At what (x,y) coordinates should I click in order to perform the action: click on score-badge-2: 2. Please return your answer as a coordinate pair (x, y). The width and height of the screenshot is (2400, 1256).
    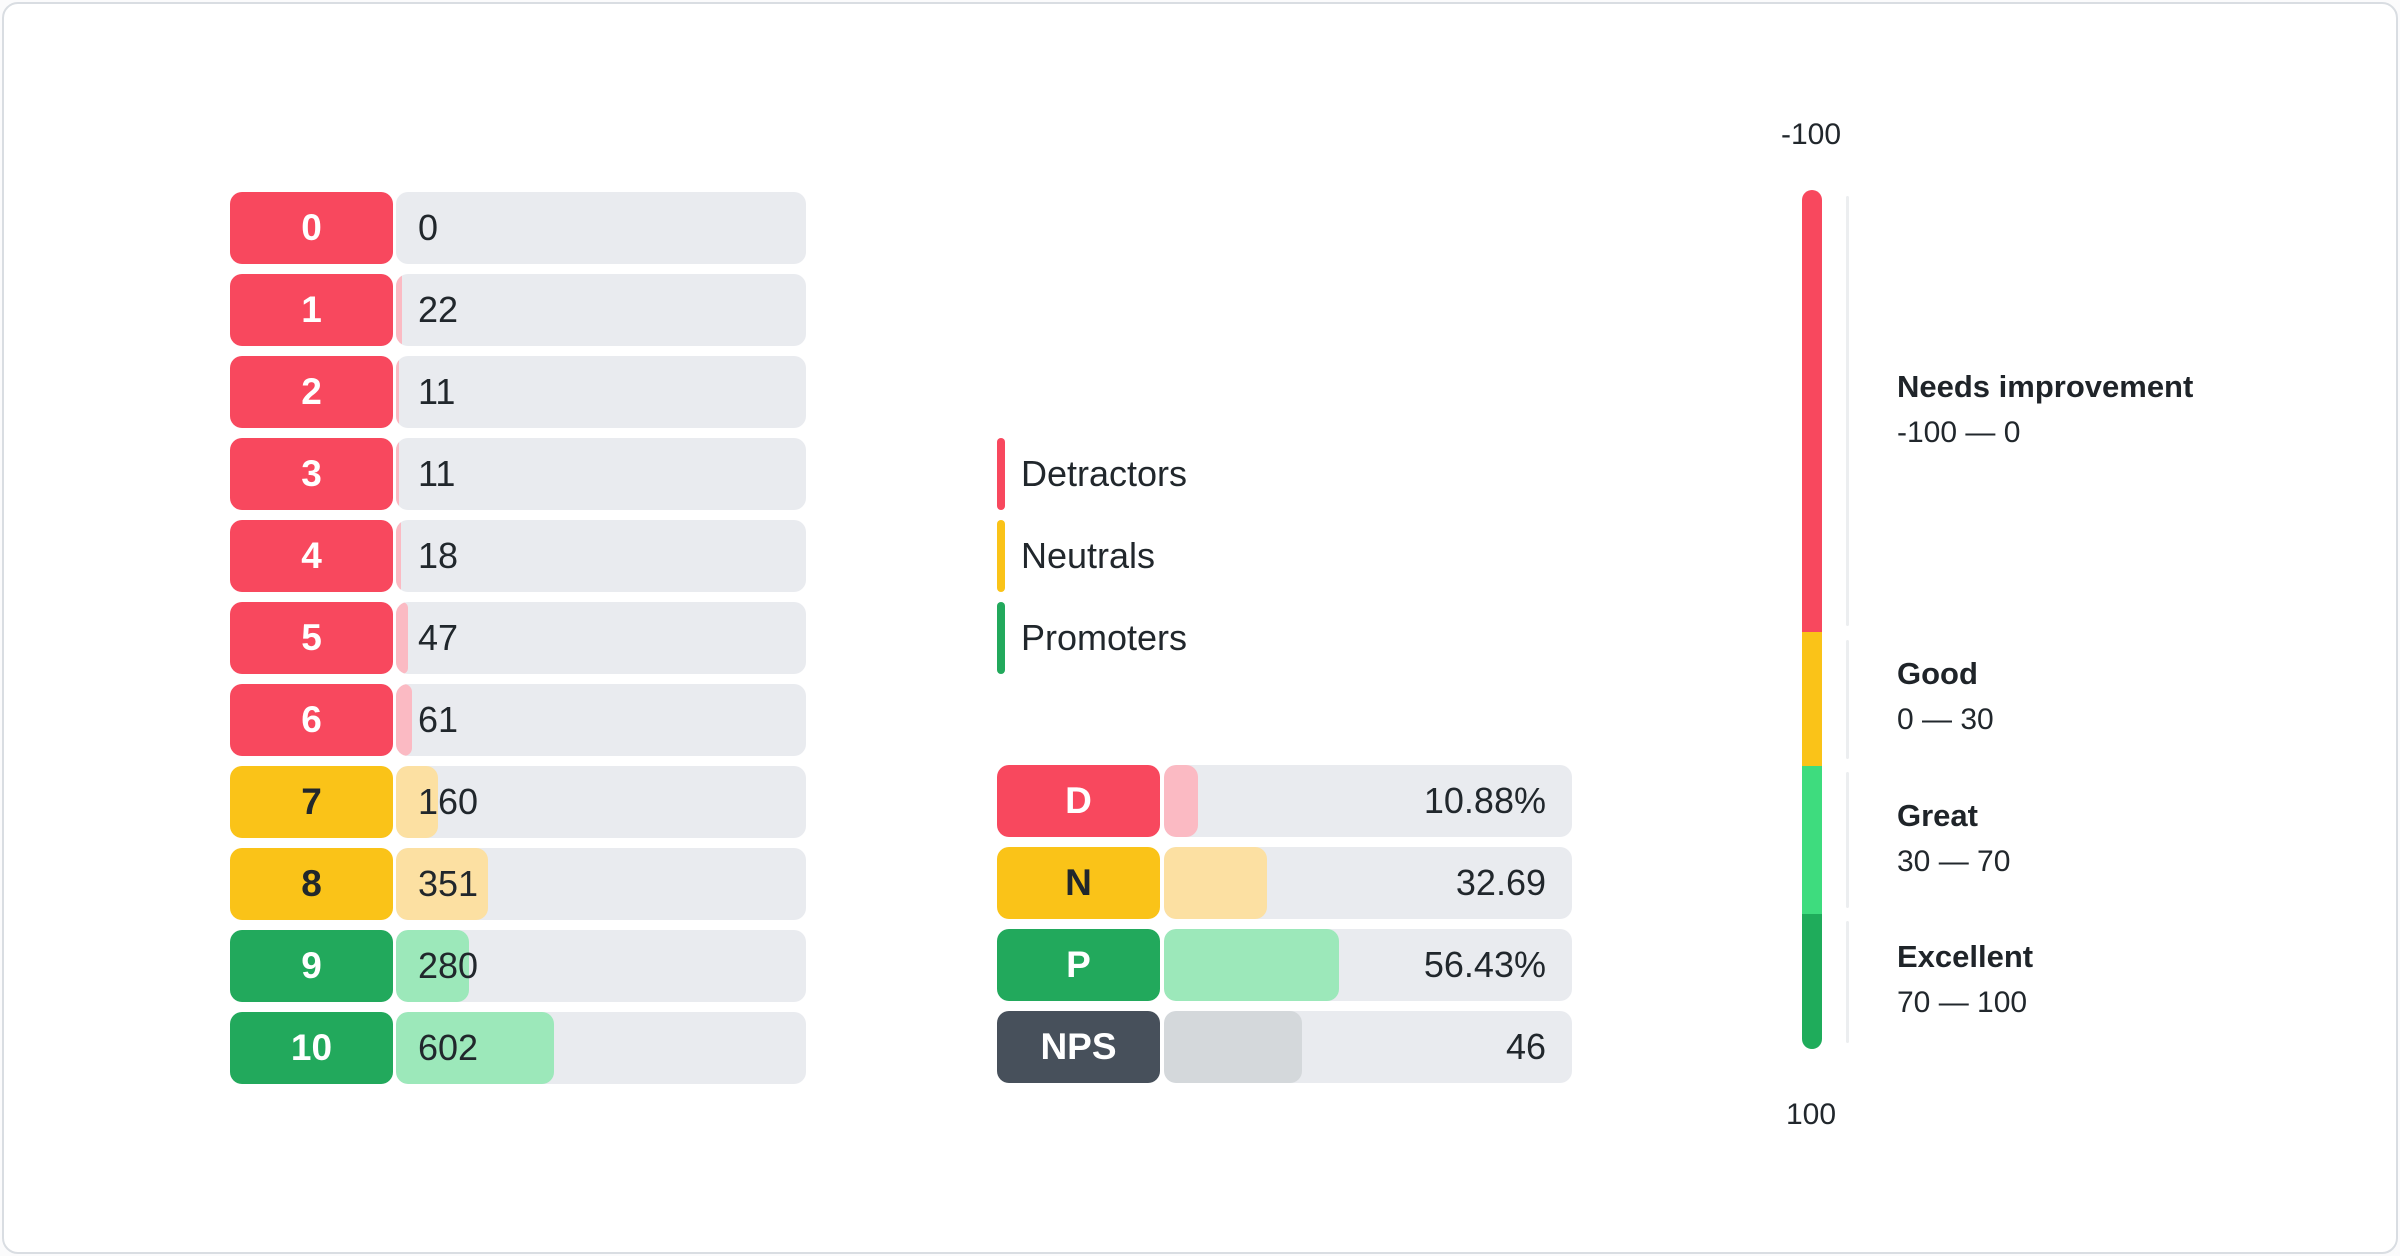
    Looking at the image, I should click on (311, 392).